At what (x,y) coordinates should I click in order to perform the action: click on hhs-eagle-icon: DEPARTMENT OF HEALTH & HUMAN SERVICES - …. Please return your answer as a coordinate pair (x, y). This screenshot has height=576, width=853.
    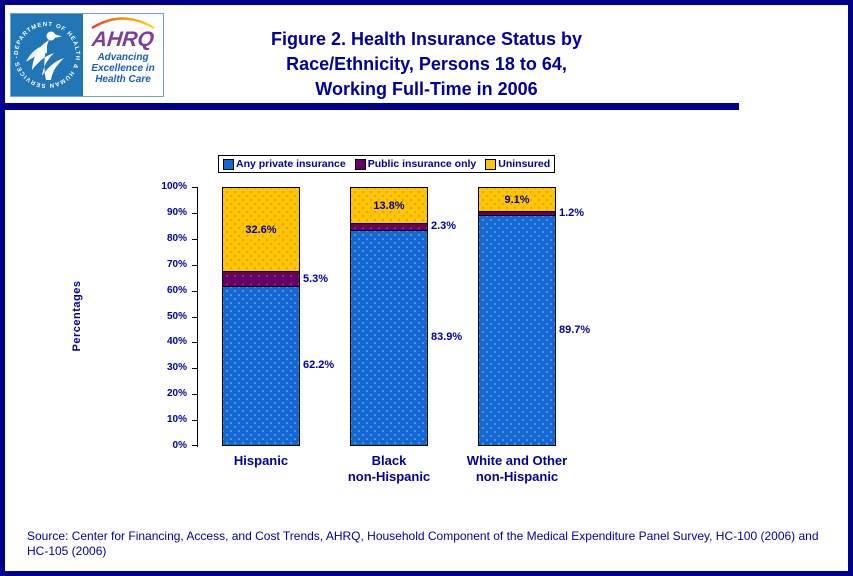
    Looking at the image, I should click on (45, 51).